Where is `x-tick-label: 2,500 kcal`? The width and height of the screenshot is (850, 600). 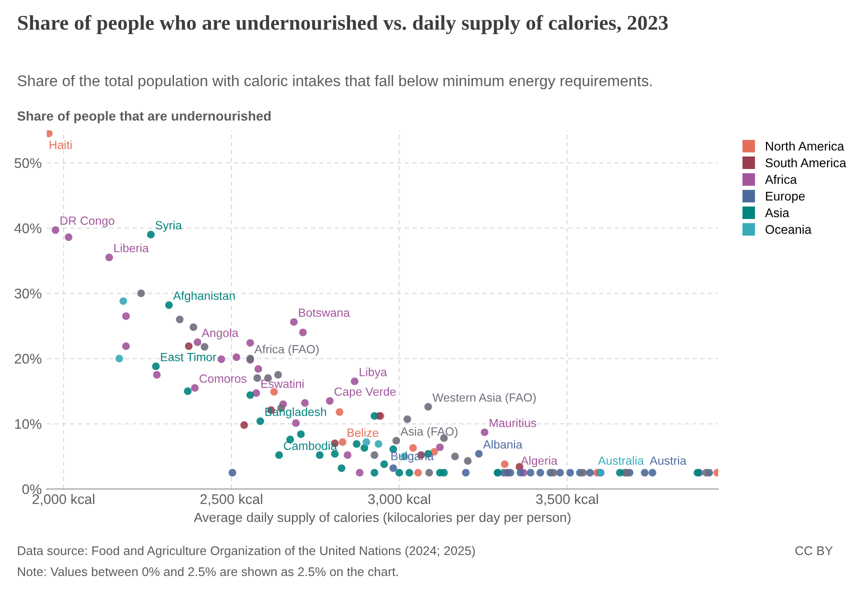
x-tick-label: 2,500 kcal is located at coordinates (231, 500).